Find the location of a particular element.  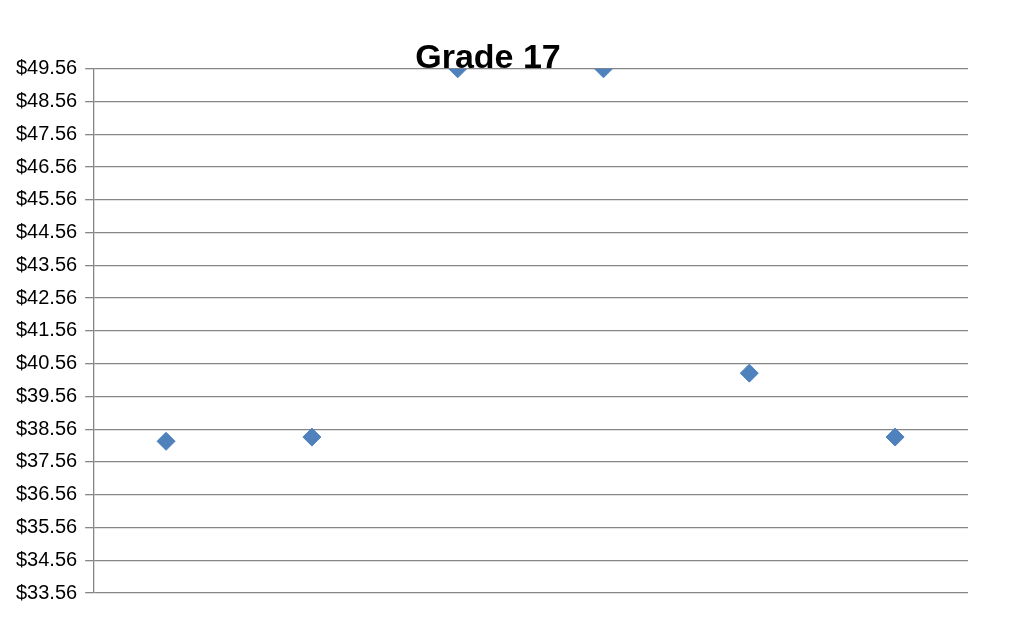

y-tick-label: $46.56 is located at coordinates (47, 165).